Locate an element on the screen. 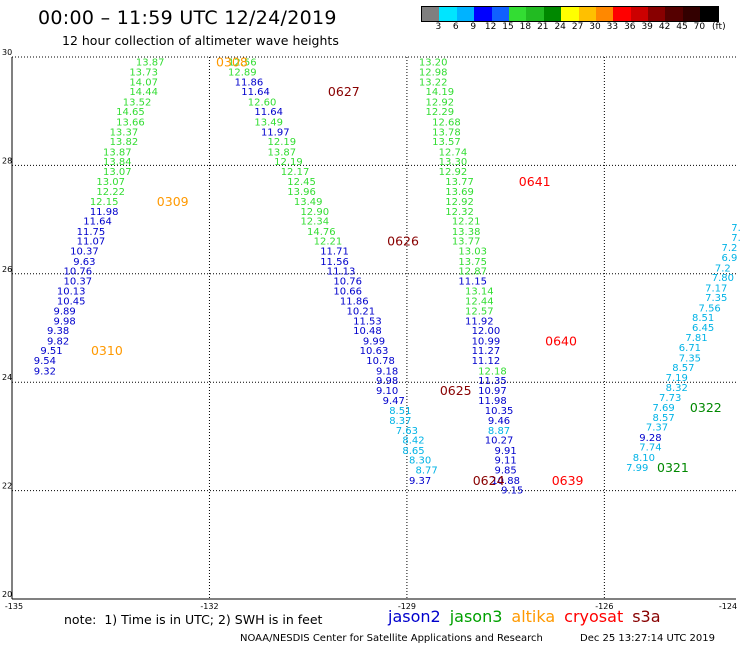  wave-height-value: 13.87 is located at coordinates (117, 152).